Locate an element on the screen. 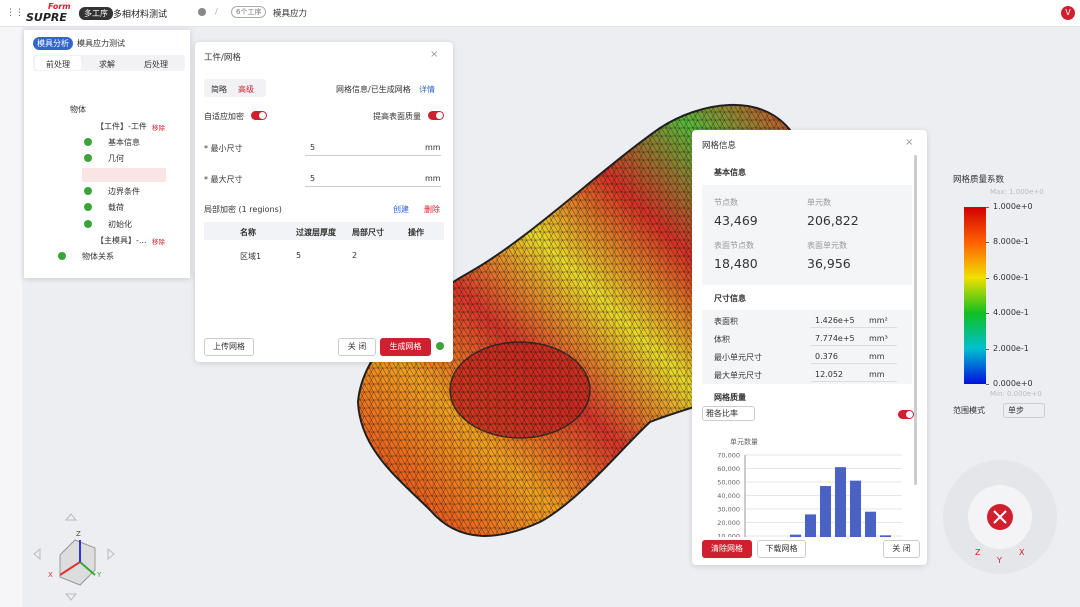  table-cell: 5 is located at coordinates (299, 255).